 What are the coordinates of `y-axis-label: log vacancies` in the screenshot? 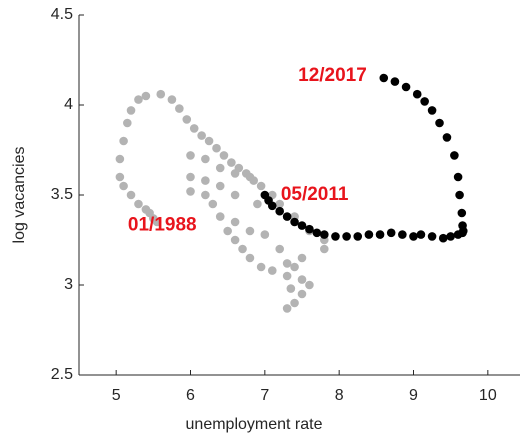 It's located at (19, 195).